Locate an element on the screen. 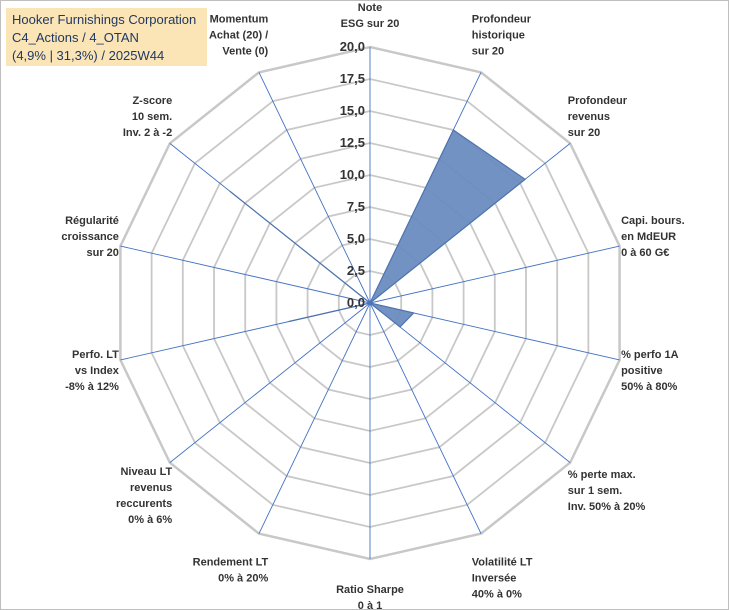  axis-label: Capi. bours. en MdEUR 0 à 60 G€ is located at coordinates (653, 237).